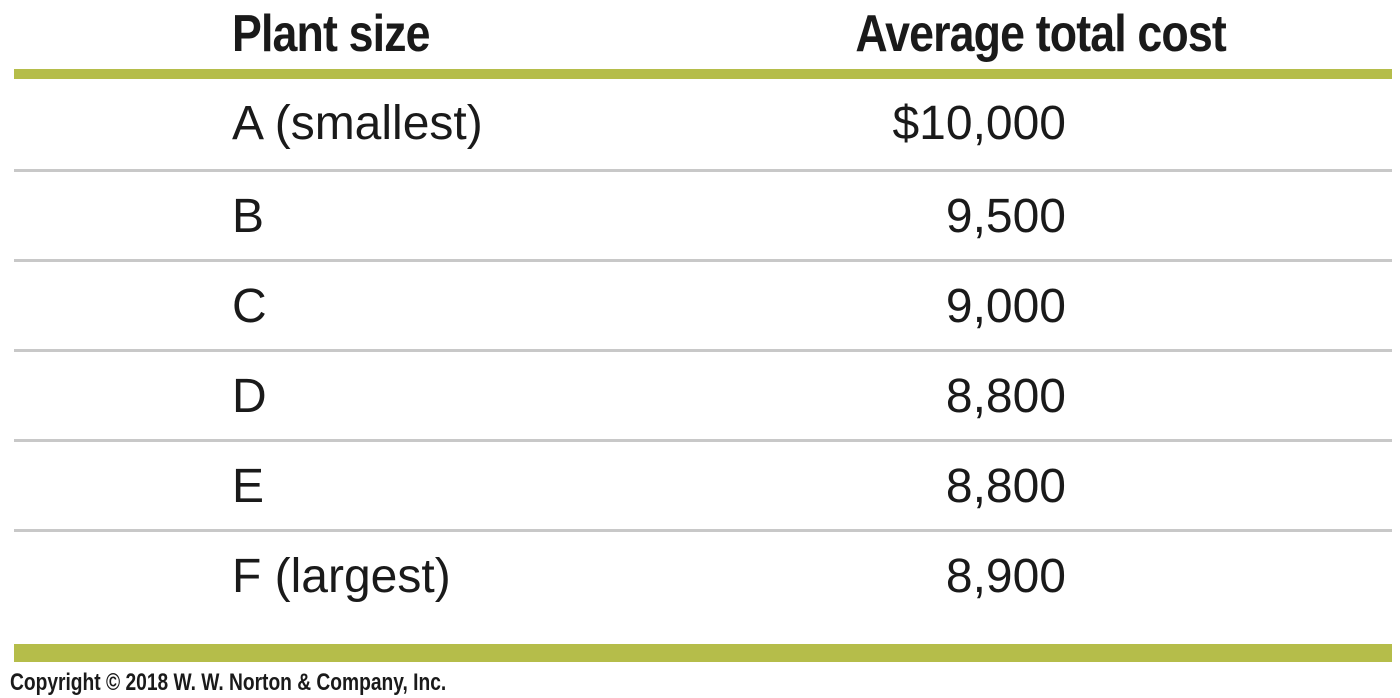 This screenshot has width=1400, height=698. What do you see at coordinates (357, 123) in the screenshot?
I see `plant-size-cell: A (smallest)` at bounding box center [357, 123].